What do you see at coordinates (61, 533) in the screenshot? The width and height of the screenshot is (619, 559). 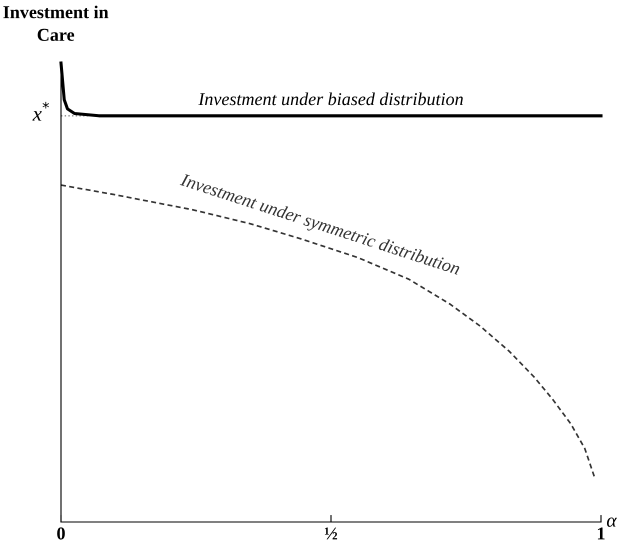 I see `x-tick-label: 0` at bounding box center [61, 533].